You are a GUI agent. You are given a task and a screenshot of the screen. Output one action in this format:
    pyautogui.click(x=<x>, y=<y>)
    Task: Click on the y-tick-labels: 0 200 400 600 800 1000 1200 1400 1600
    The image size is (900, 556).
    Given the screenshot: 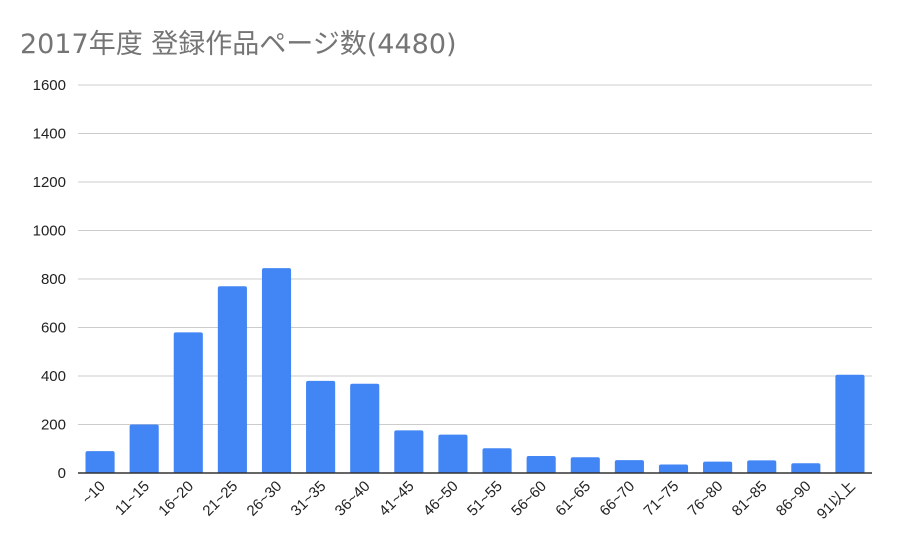 What is the action you would take?
    pyautogui.click(x=49, y=279)
    